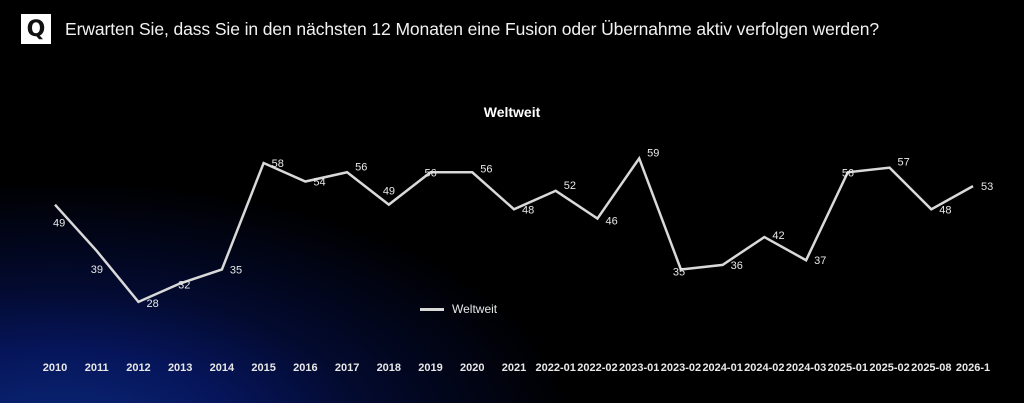  I want to click on data-label: 57, so click(904, 163).